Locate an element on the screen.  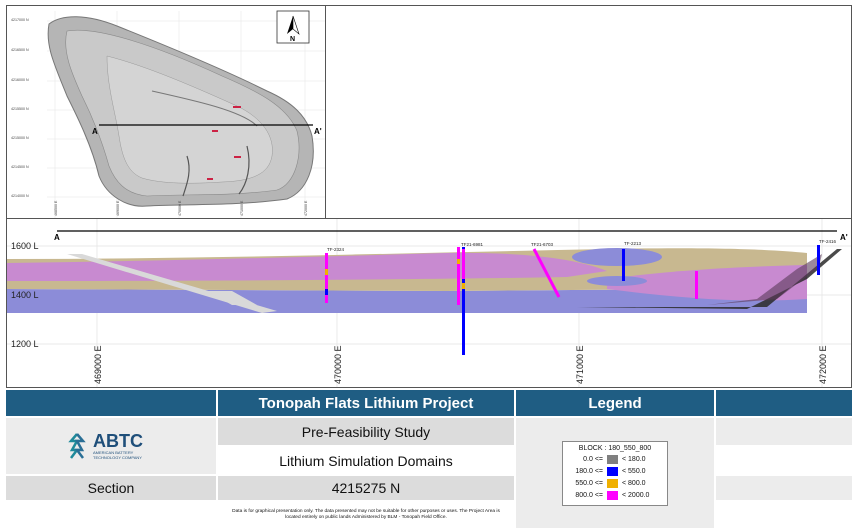
section-value: 4215275 N is located at coordinates (366, 488).